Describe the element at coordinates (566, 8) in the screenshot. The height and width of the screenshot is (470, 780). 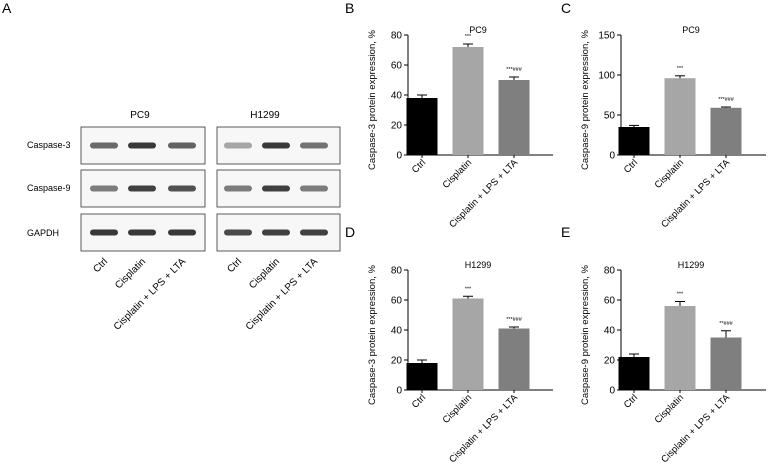
I see `panel-letter-c: C` at that location.